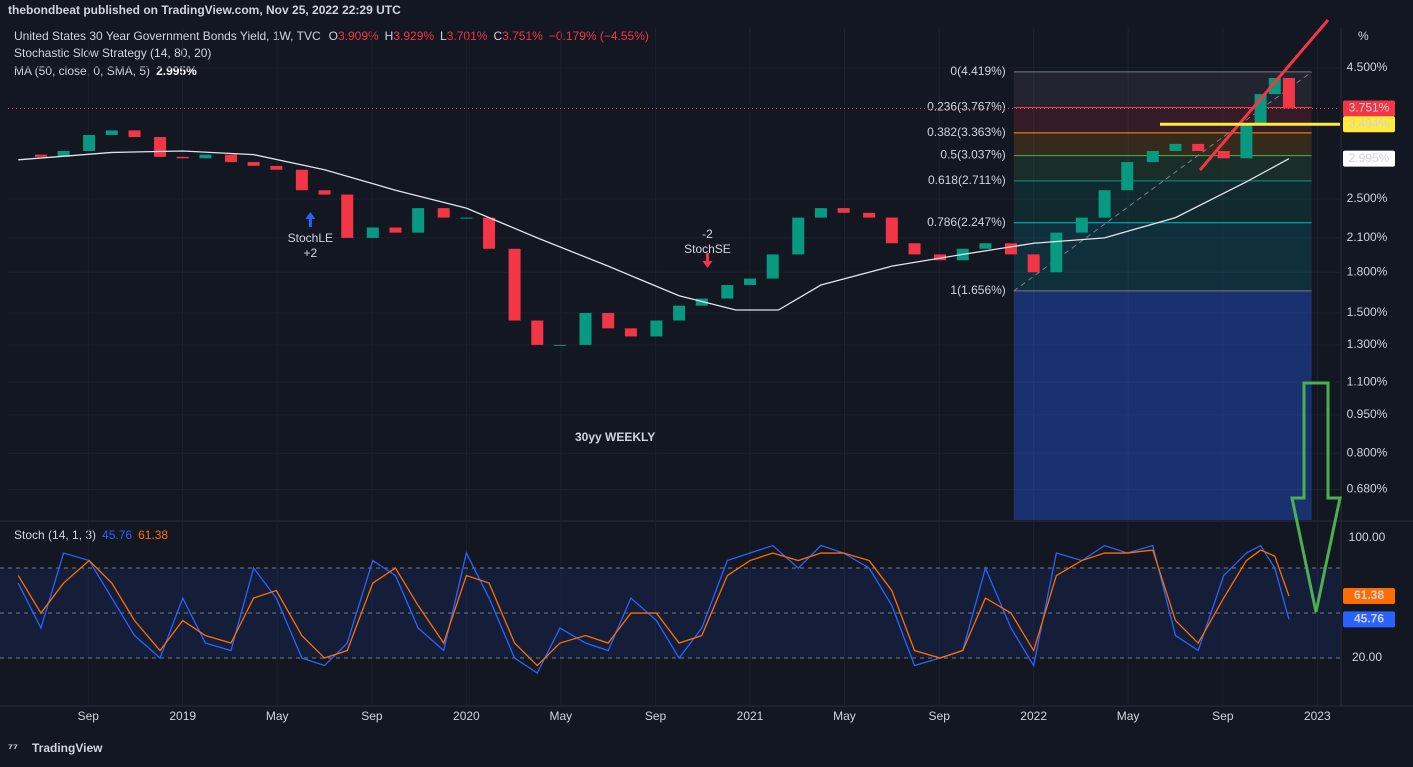  What do you see at coordinates (1316, 497) in the screenshot?
I see `green-arrow` at bounding box center [1316, 497].